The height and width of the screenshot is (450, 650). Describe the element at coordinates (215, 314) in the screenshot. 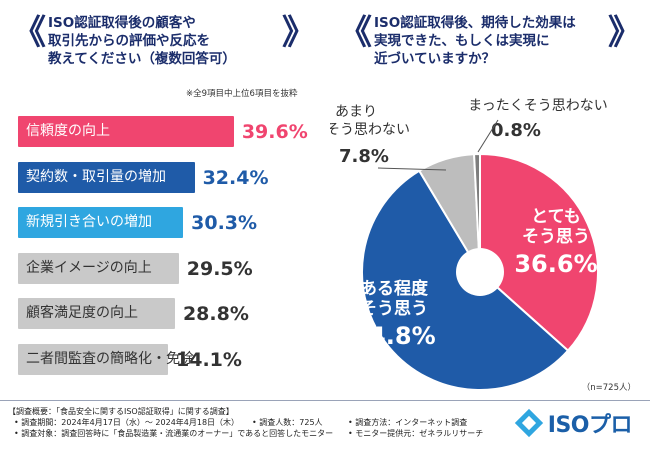

I see `bar-value-label: 28.8%` at that location.